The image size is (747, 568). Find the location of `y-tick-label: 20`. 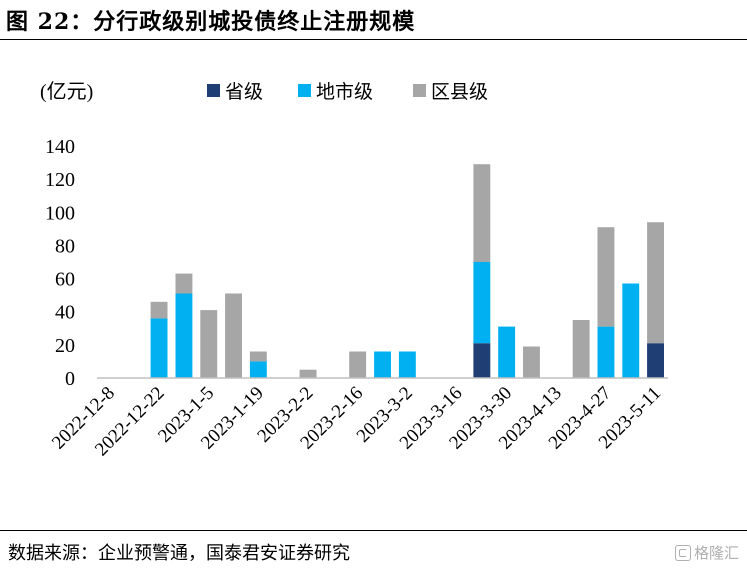

y-tick-label: 20 is located at coordinates (65, 346).